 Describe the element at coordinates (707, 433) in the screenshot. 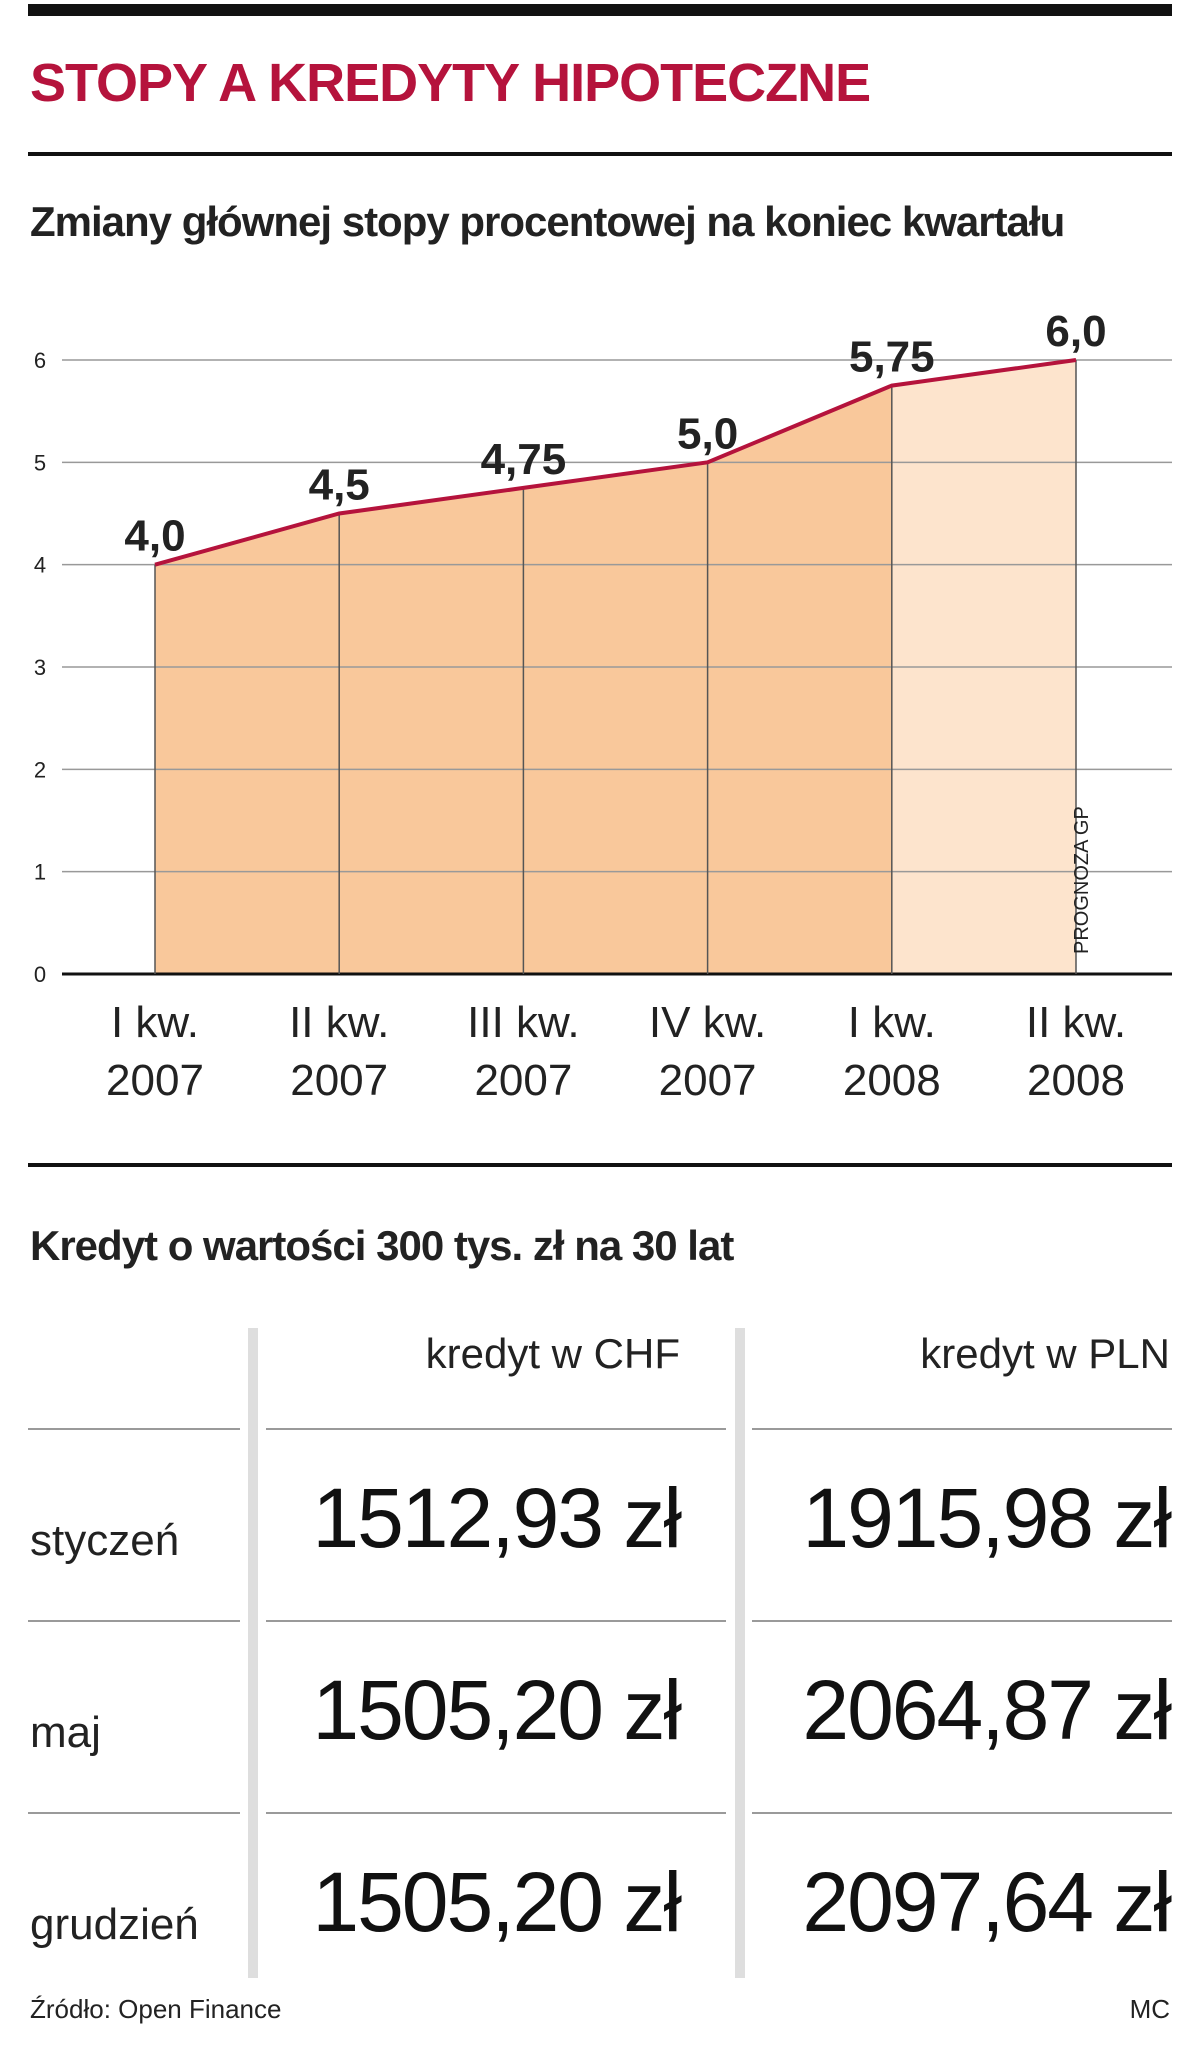

I see `value-label: 5,0` at that location.